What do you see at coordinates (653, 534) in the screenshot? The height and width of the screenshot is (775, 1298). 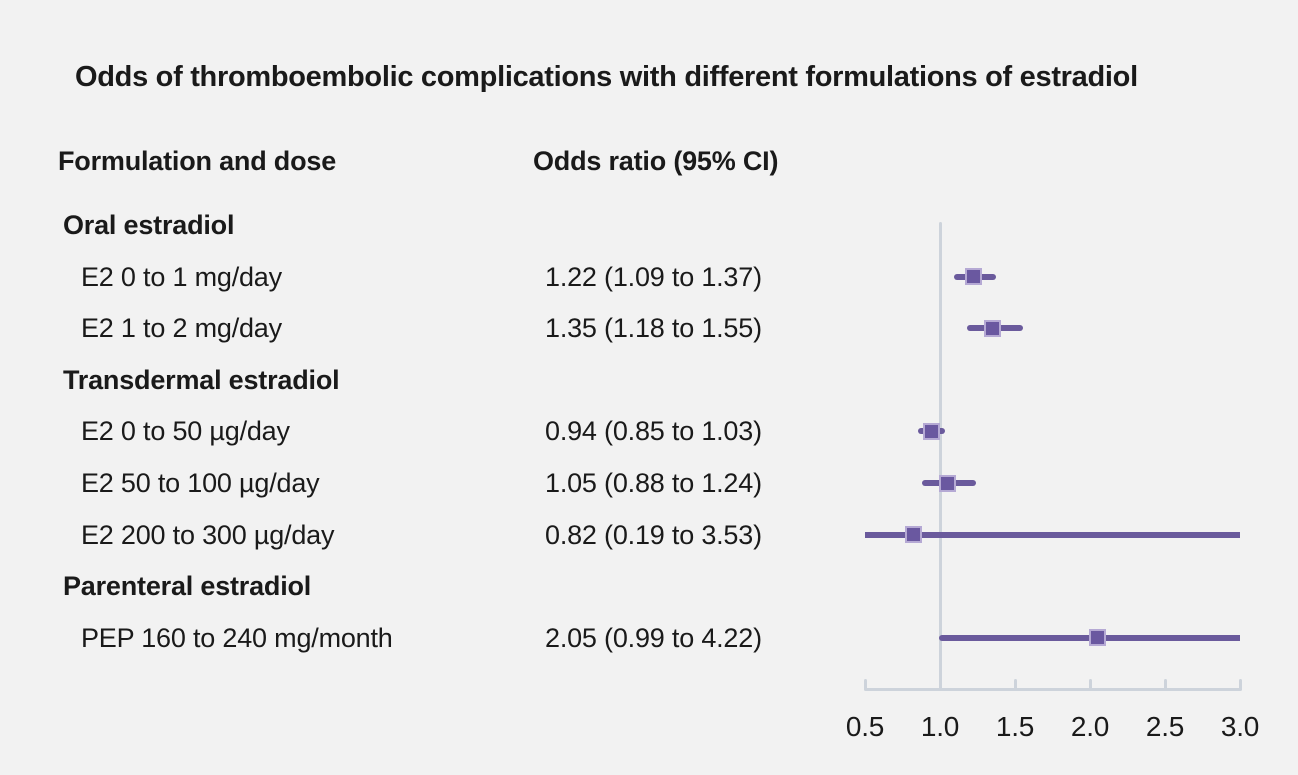 I see `or-value: 0.82 (0.19 to 3.53)` at bounding box center [653, 534].